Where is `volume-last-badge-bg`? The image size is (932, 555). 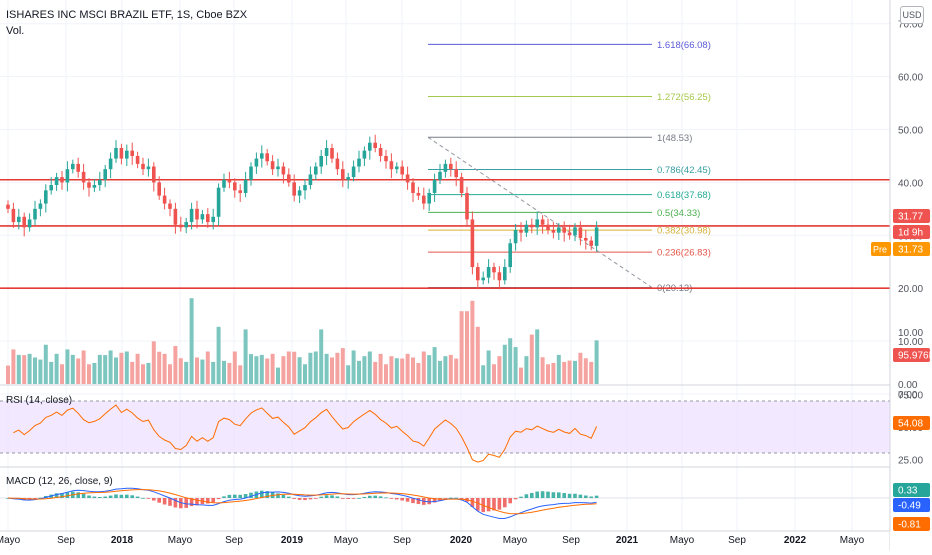 volume-last-badge-bg is located at coordinates (911, 355).